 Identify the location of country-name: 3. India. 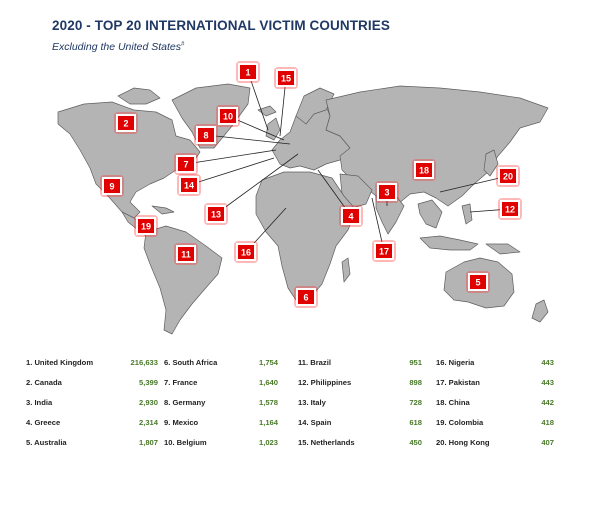
(39, 402).